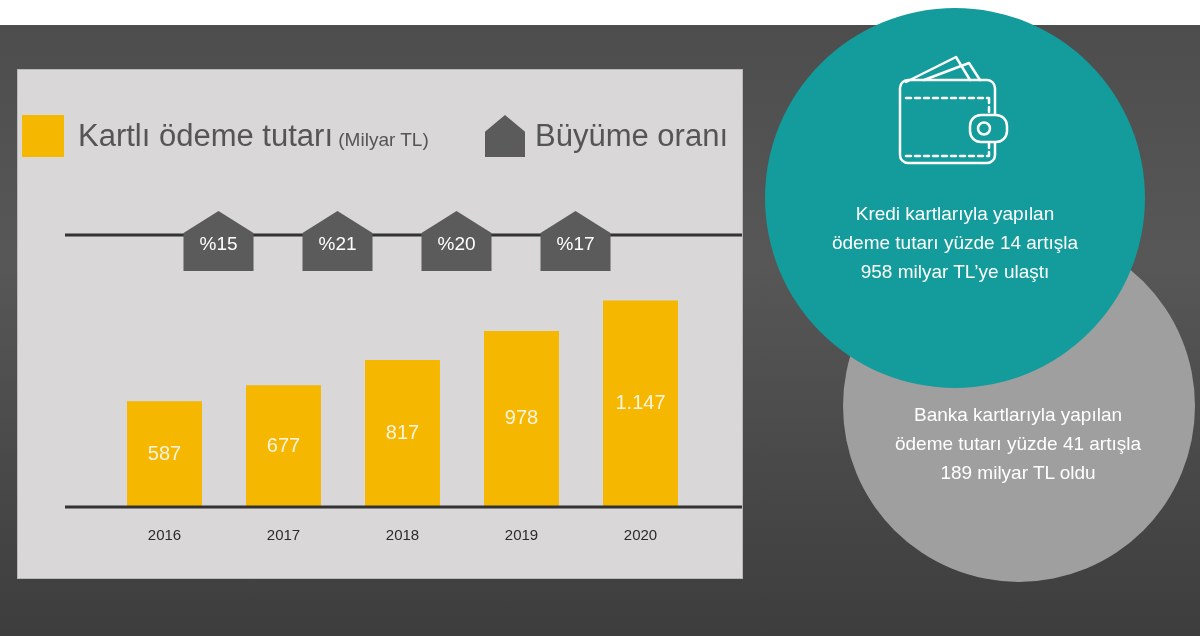  Describe the element at coordinates (456, 244) in the screenshot. I see `data-label: %20` at that location.